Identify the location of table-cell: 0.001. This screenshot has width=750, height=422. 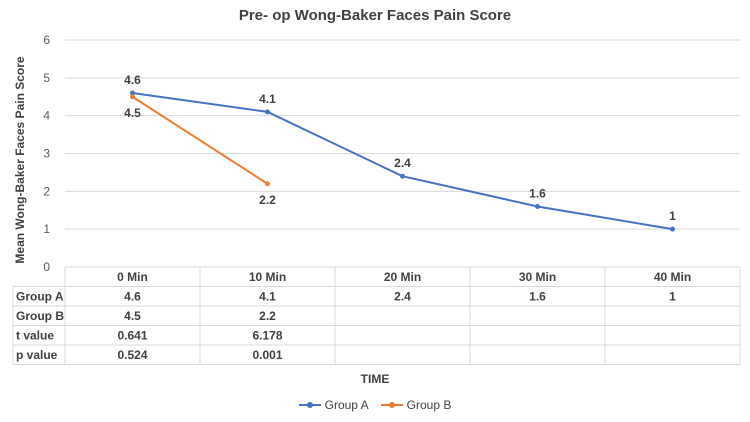
(267, 355).